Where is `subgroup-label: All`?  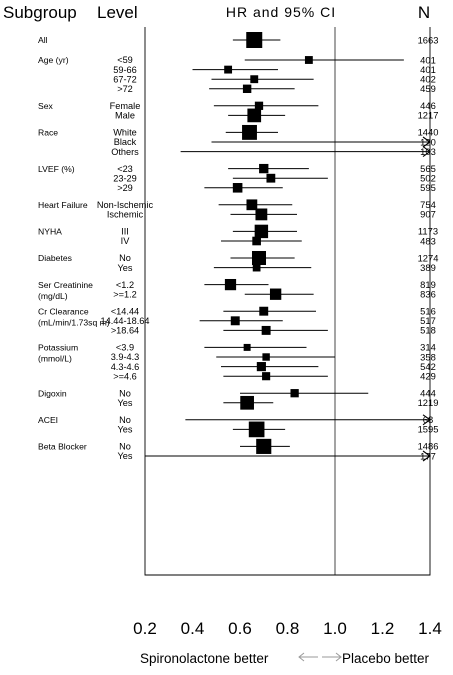 subgroup-label: All is located at coordinates (43, 40).